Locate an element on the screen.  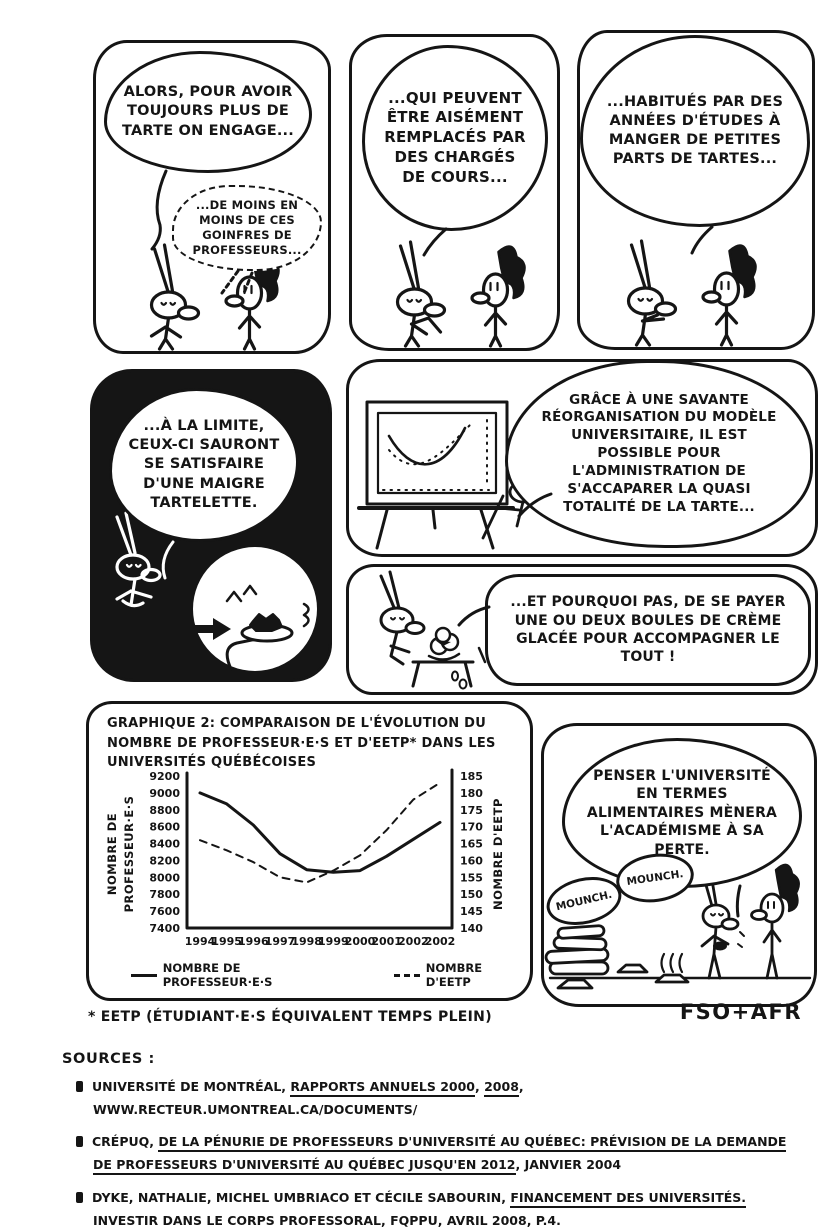
tartelette-closeup-illustration is located at coordinates (216, 591).